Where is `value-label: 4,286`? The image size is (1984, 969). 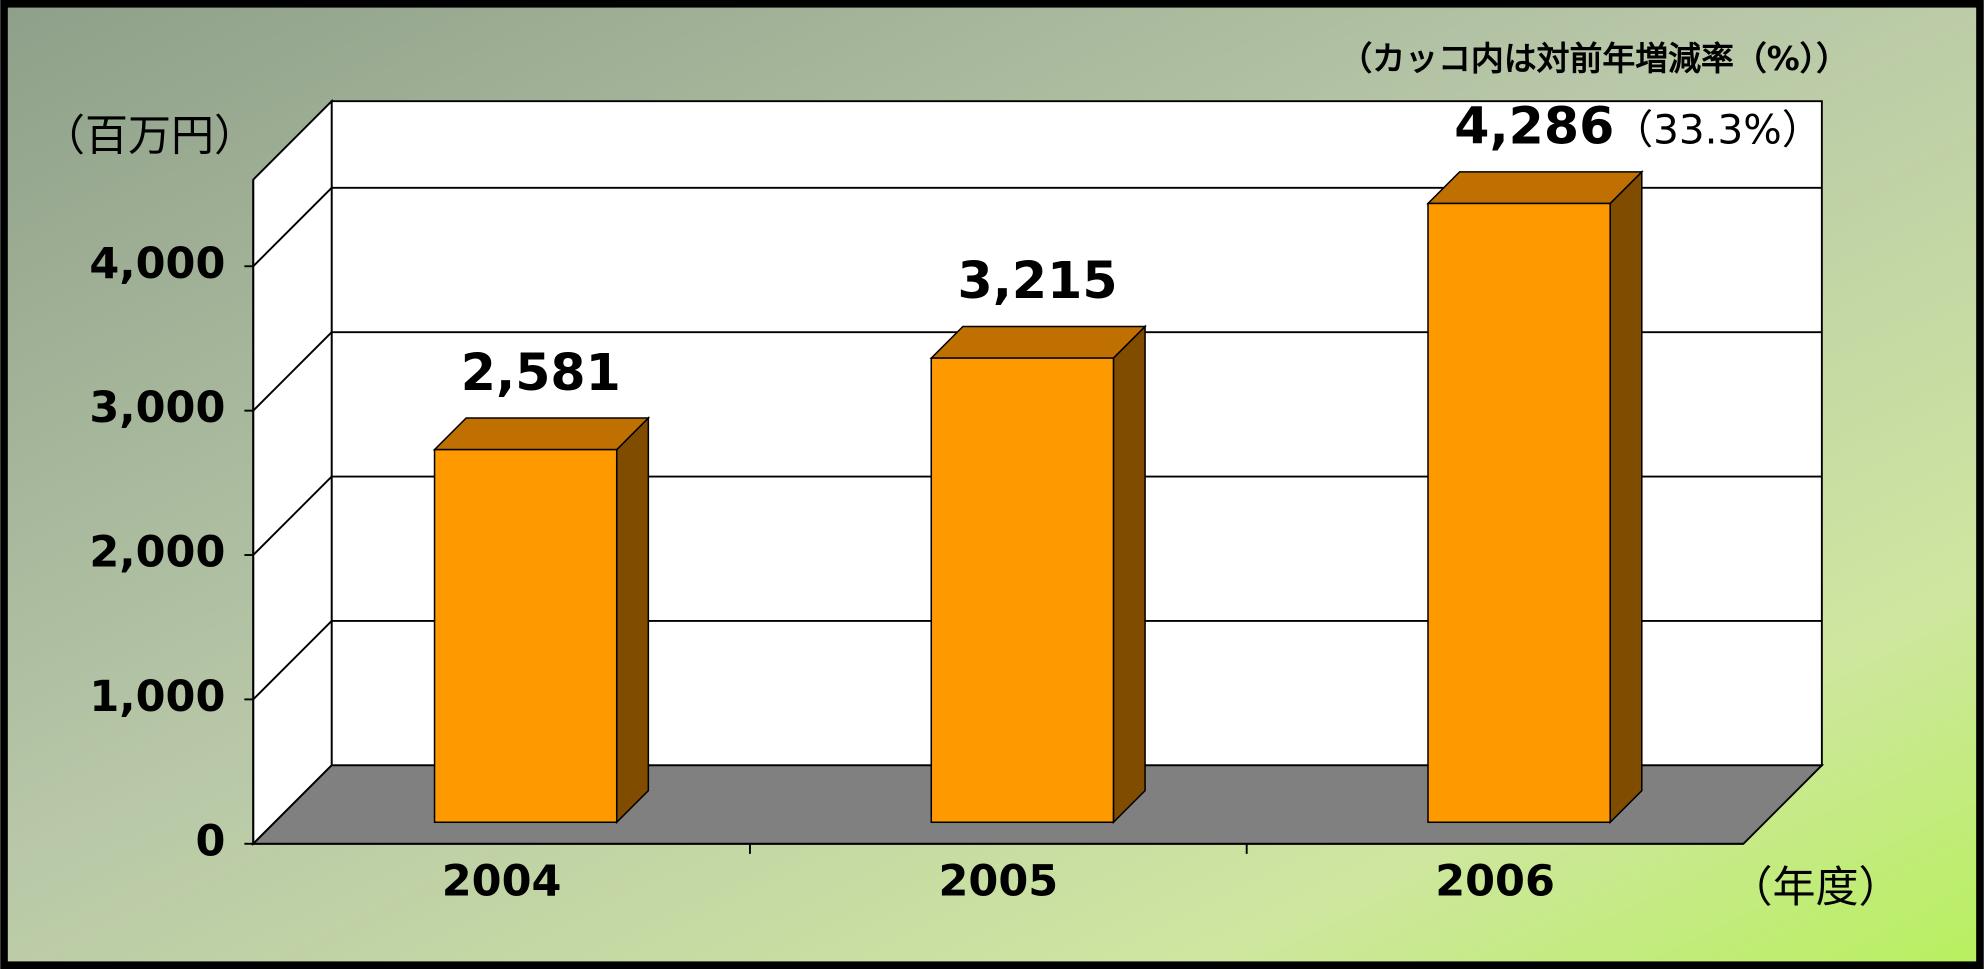
value-label: 4,286 is located at coordinates (1534, 126).